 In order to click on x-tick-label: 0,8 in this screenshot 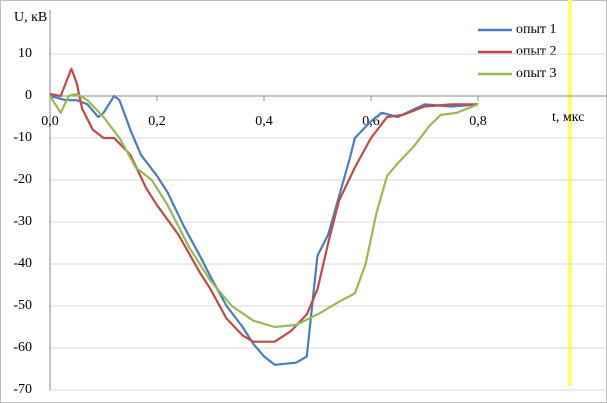, I will do `click(478, 121)`.